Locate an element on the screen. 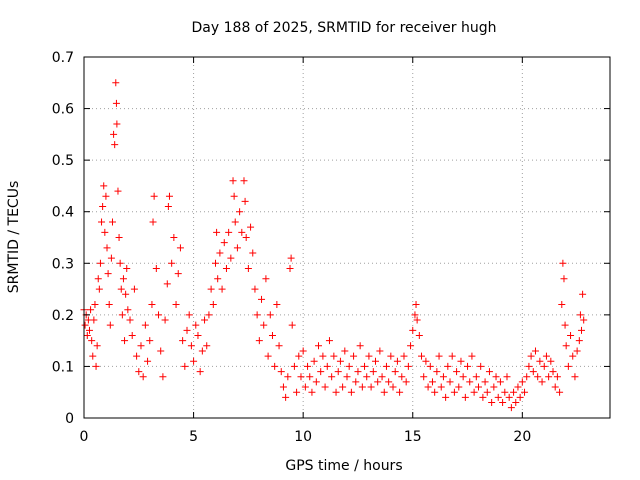  x-tick-label: 5 is located at coordinates (193, 437).